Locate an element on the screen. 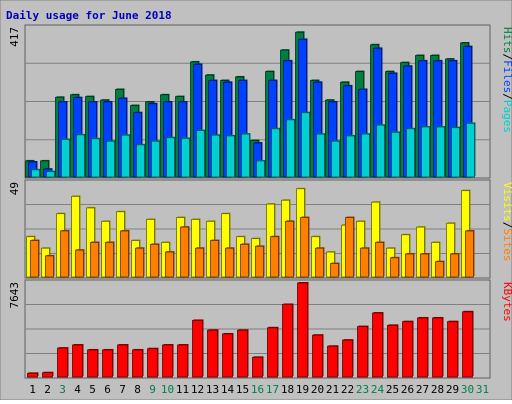 Image resolution: width=512 pixels, height=404 pixels. day-label-23: 23 is located at coordinates (362, 389).